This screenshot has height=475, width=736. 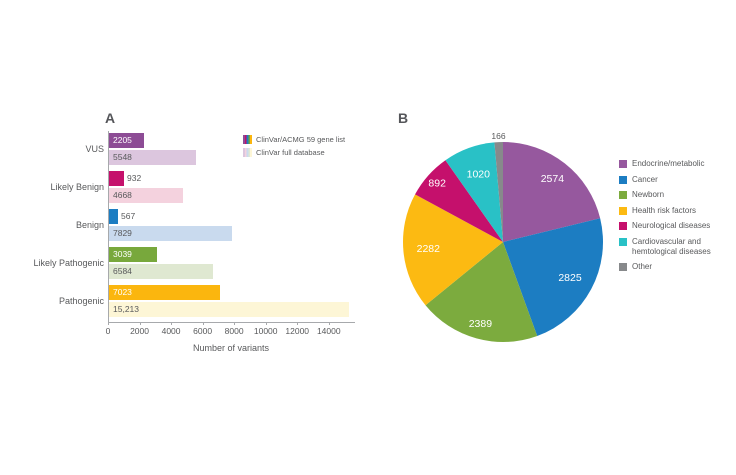 What do you see at coordinates (81, 301) in the screenshot?
I see `category-label: Pathogenic` at bounding box center [81, 301].